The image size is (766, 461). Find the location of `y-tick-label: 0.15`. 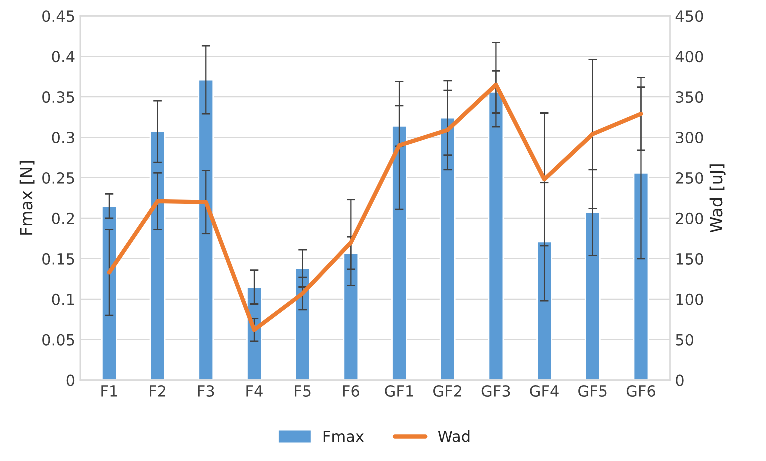

y-tick-label: 0.15 is located at coordinates (58, 259).